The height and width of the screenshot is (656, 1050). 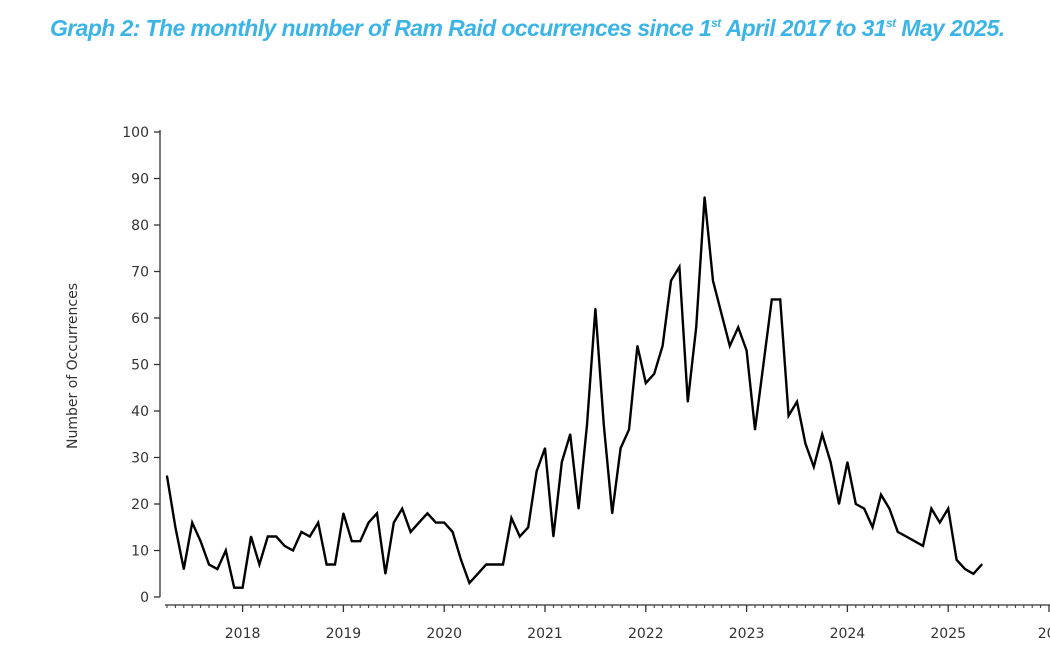 I want to click on y-tick-label: 0, so click(x=144, y=598).